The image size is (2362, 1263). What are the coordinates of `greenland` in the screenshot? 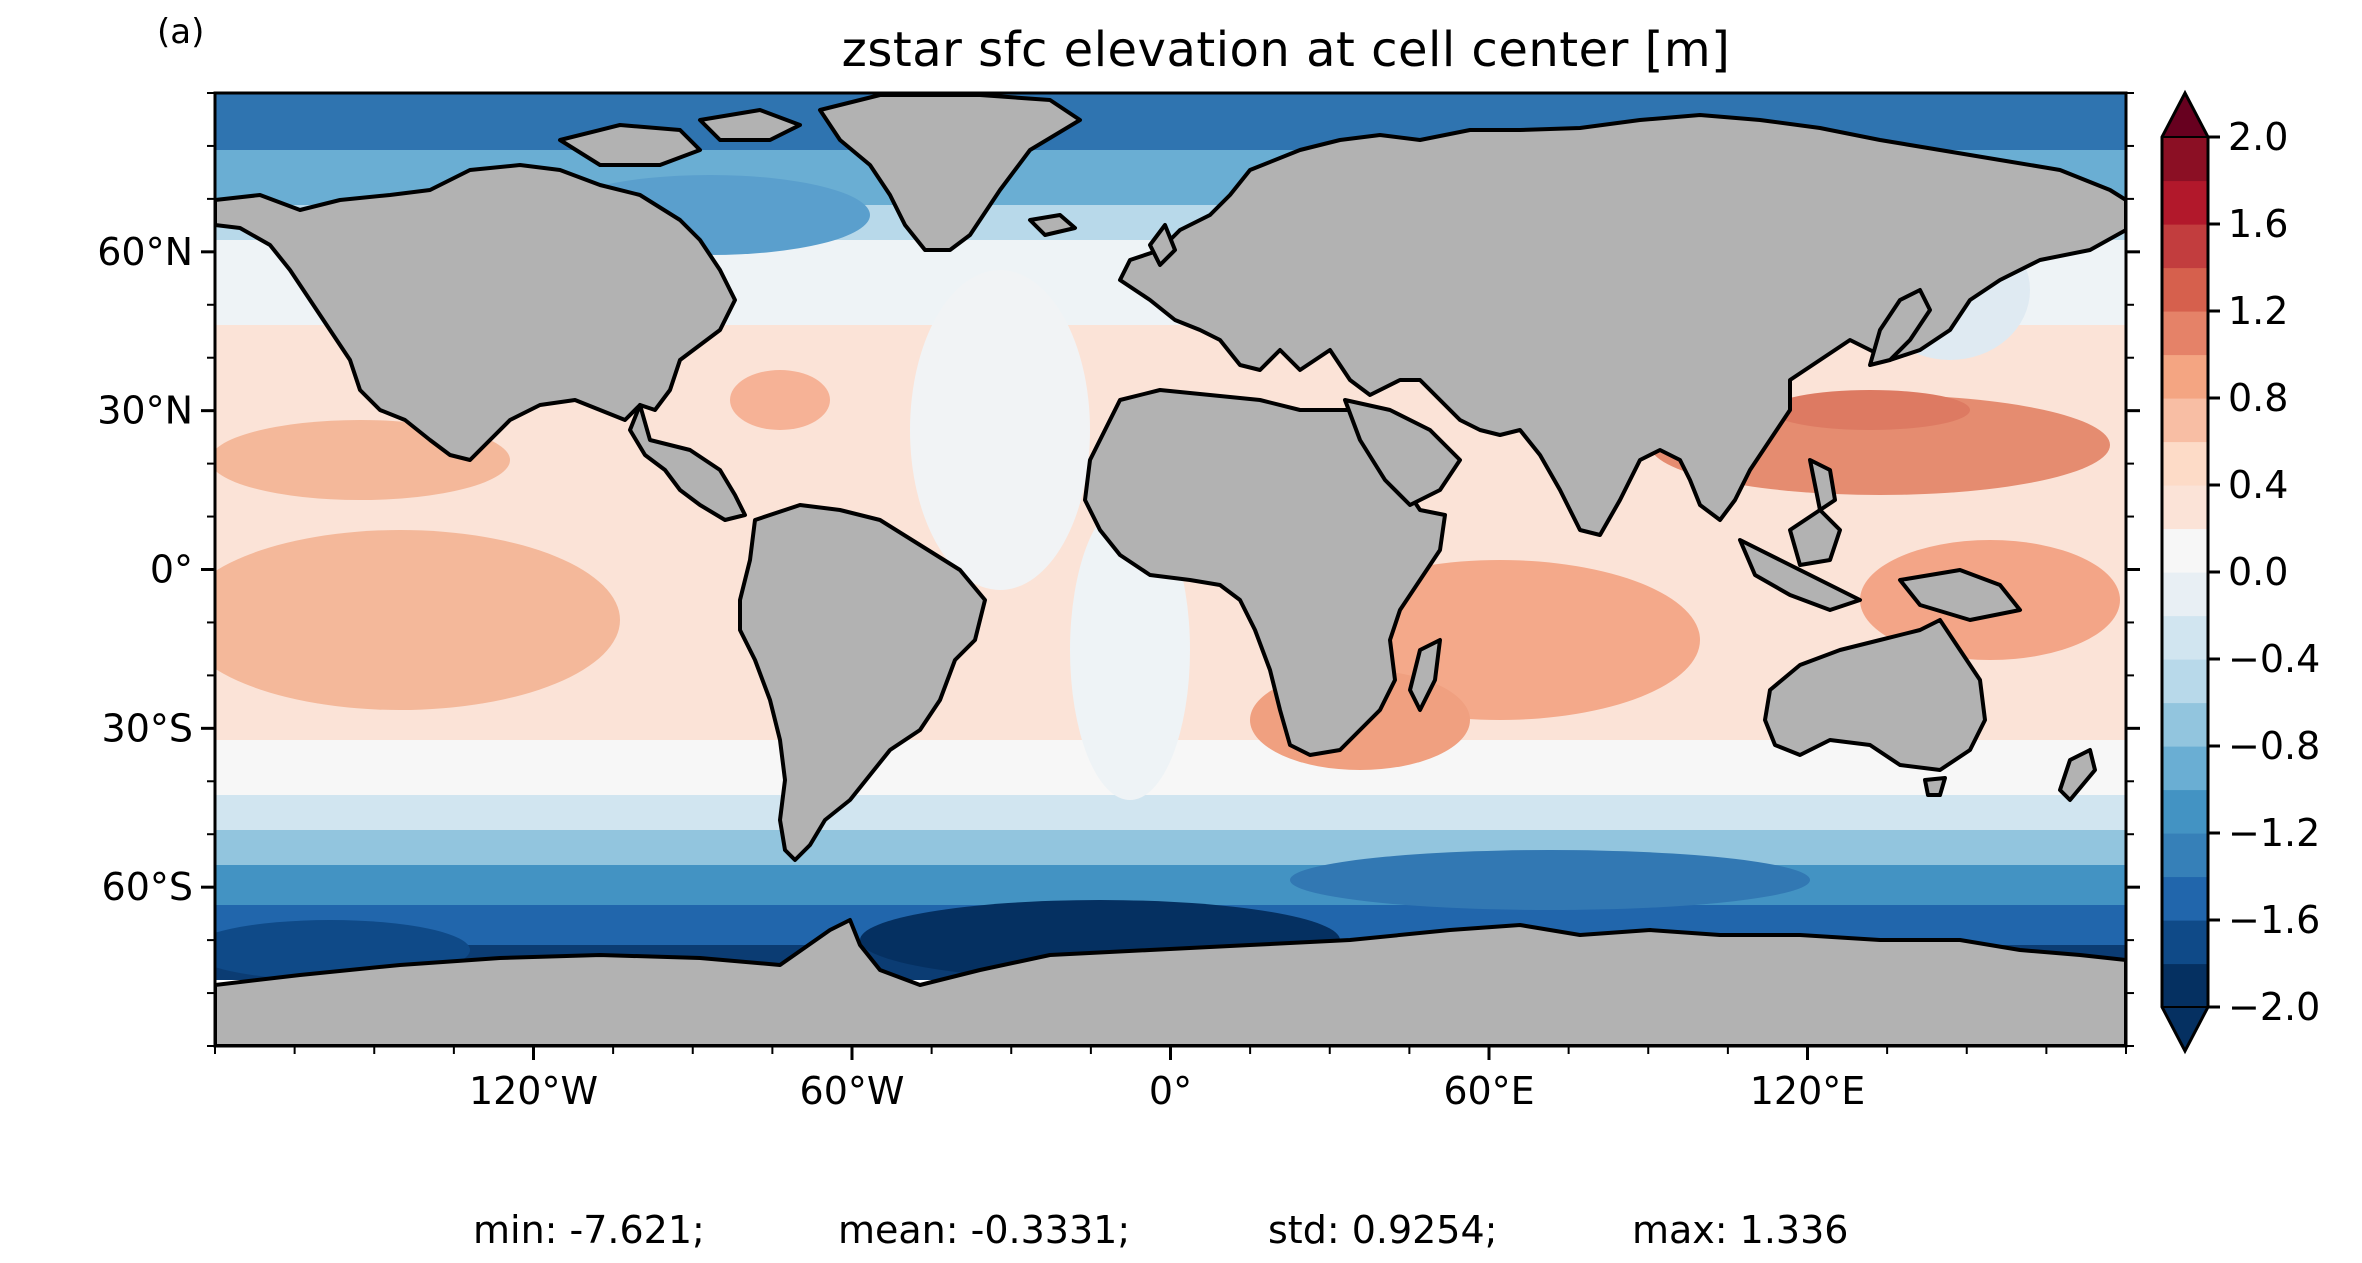 It's located at (950, 172).